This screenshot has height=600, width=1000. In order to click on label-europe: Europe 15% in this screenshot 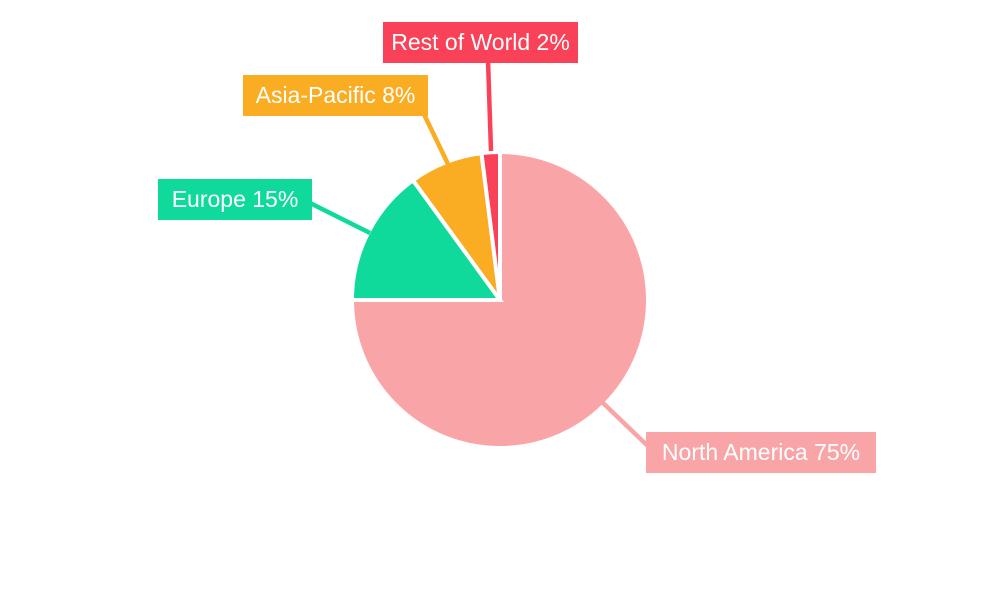, I will do `click(235, 199)`.